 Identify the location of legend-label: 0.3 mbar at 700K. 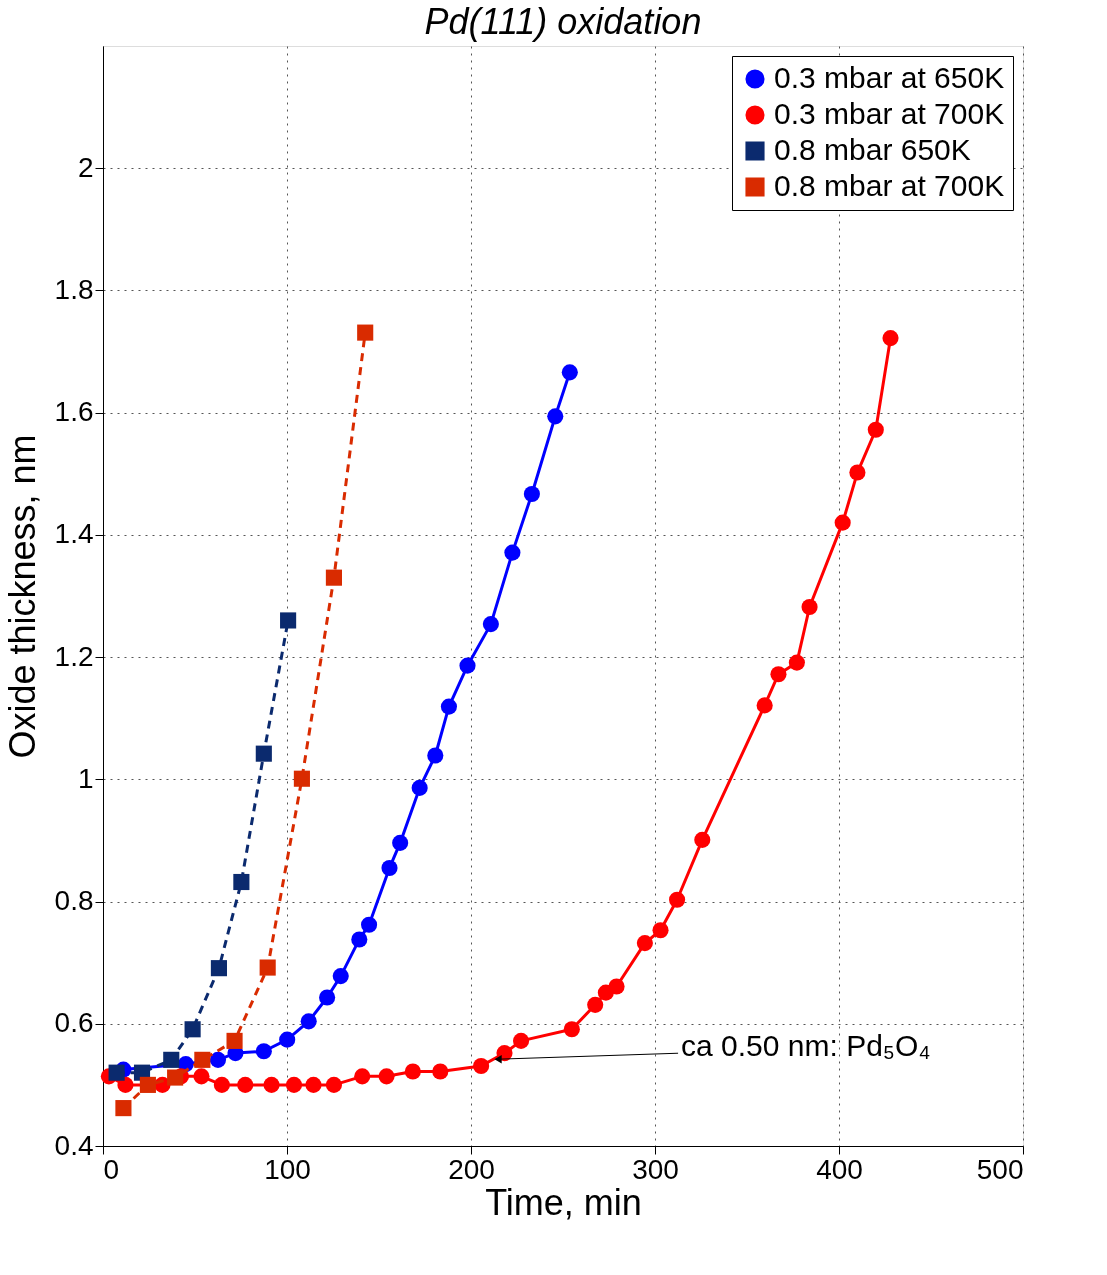
(889, 113).